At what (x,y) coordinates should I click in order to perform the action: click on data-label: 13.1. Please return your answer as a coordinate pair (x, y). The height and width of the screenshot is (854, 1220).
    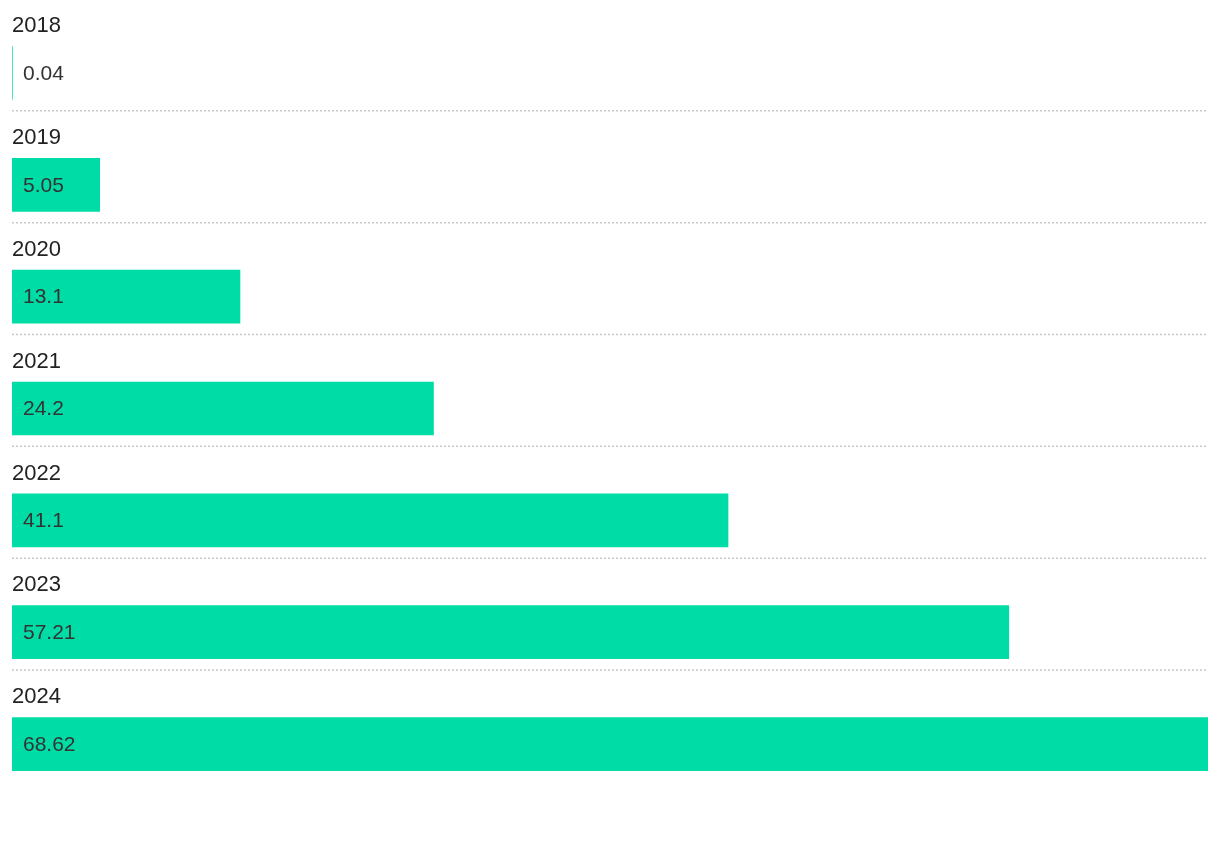
    Looking at the image, I should click on (43, 296).